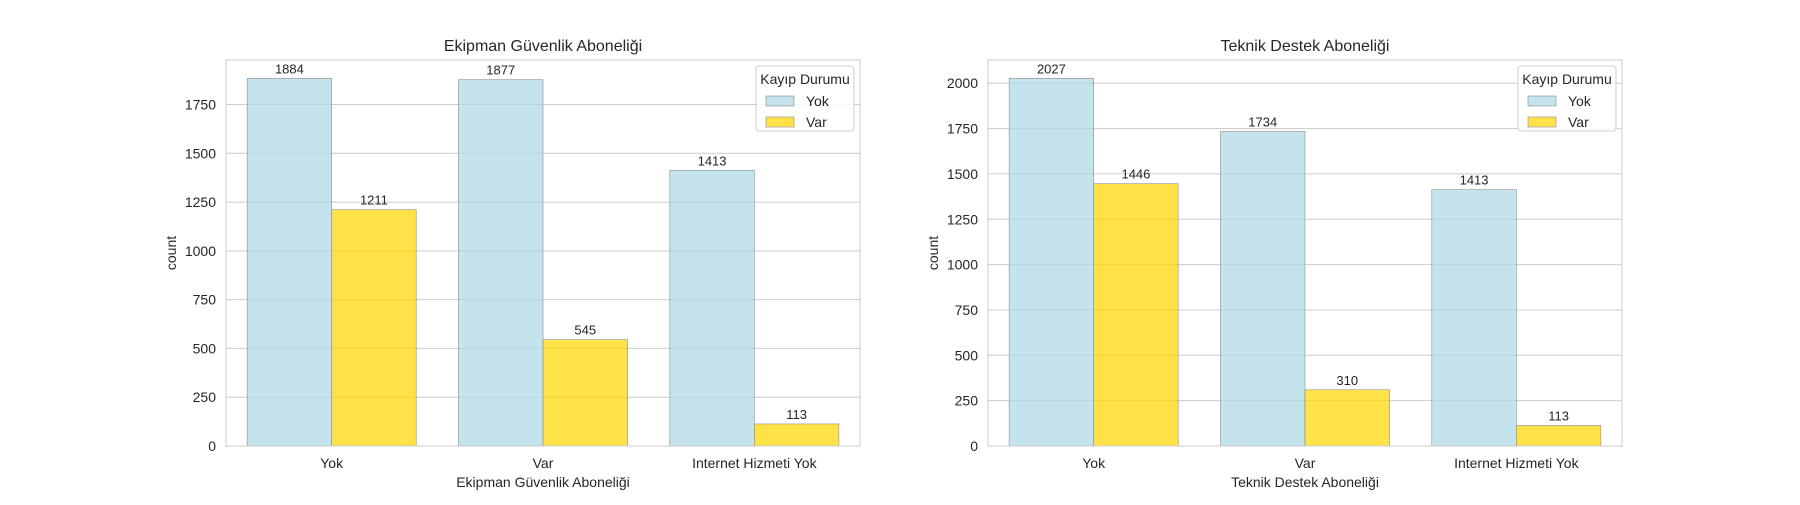  I want to click on bar-value-label: 310, so click(1347, 380).